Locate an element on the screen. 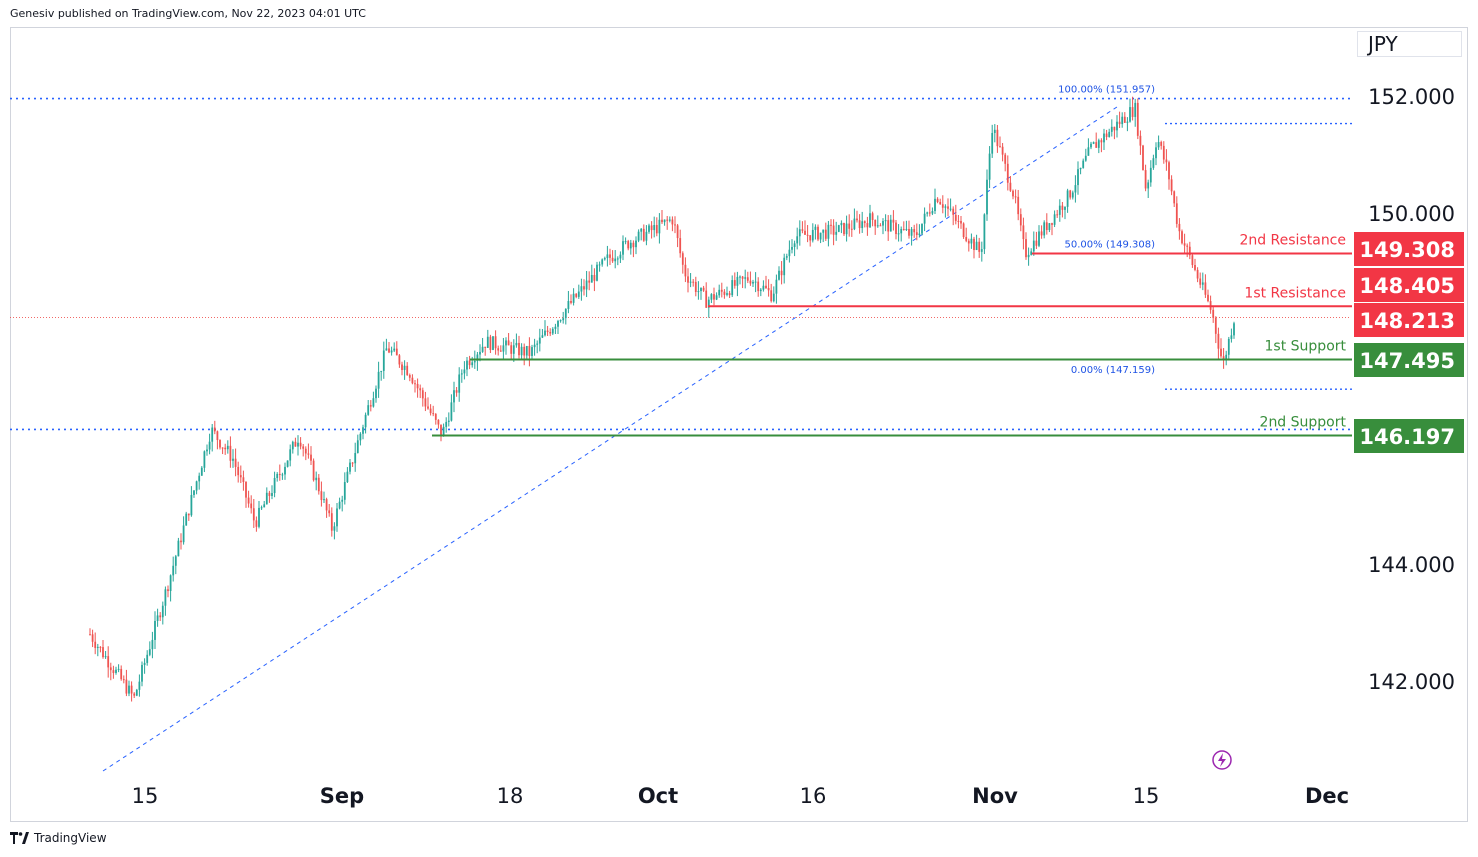 The image size is (1478, 857). lightning-icon is located at coordinates (1222, 760).